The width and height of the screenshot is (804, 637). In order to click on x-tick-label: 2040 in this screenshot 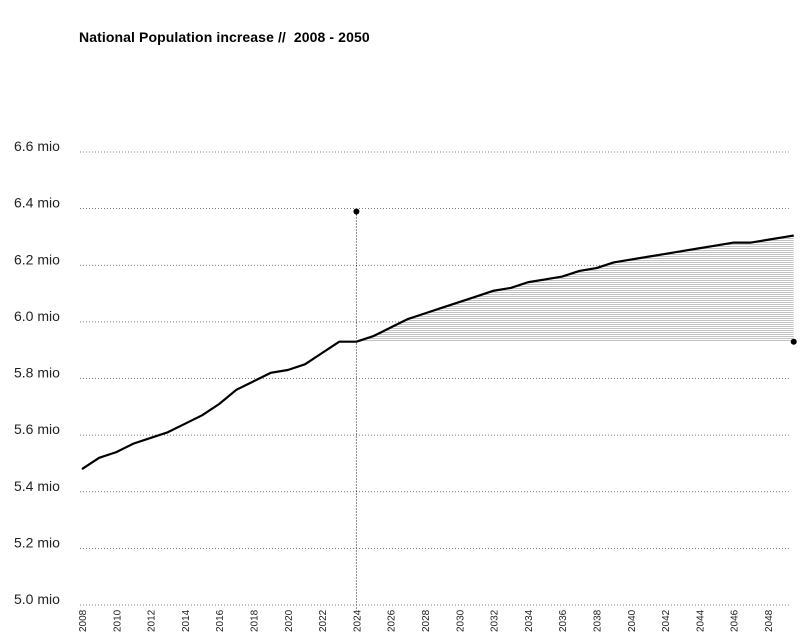, I will do `click(632, 620)`.